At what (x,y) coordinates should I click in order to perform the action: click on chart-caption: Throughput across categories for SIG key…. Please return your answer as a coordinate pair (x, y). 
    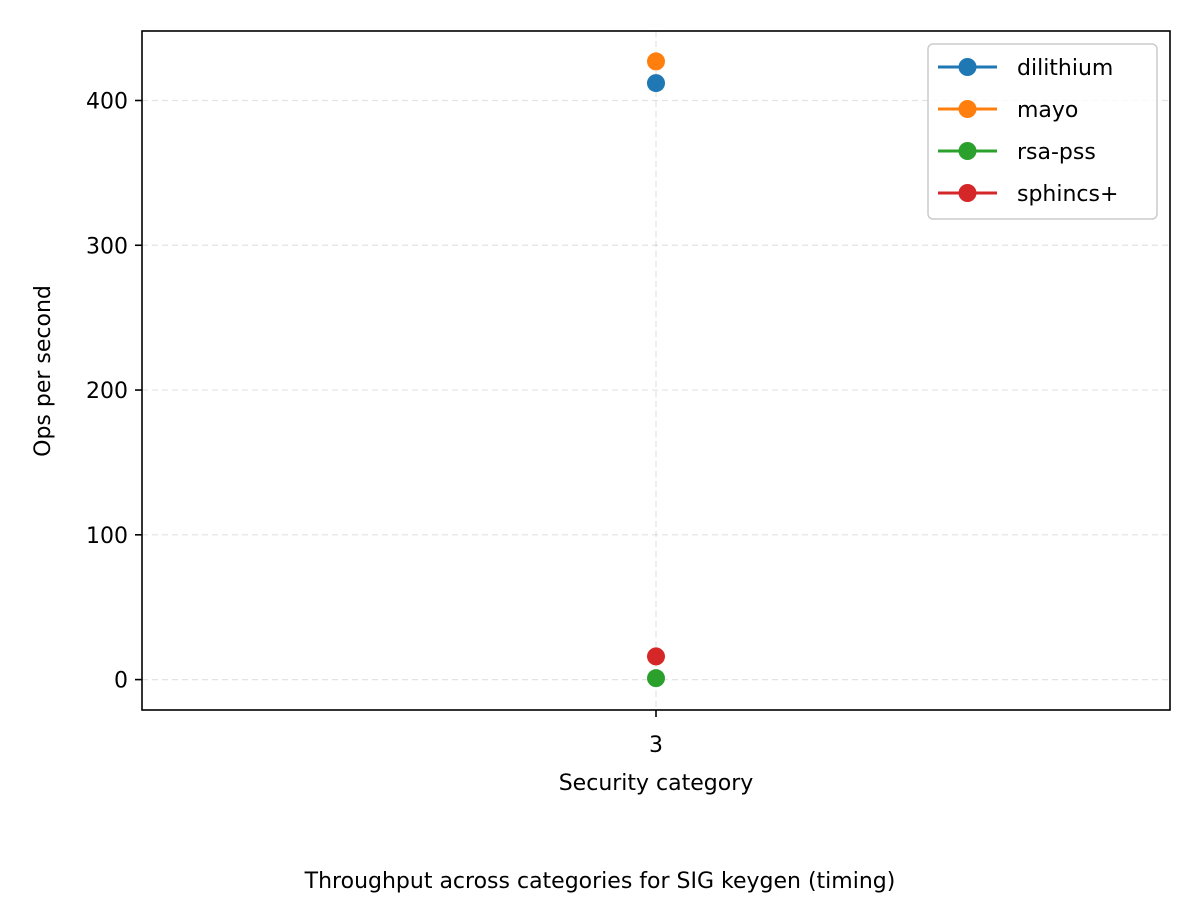
    Looking at the image, I should click on (600, 881).